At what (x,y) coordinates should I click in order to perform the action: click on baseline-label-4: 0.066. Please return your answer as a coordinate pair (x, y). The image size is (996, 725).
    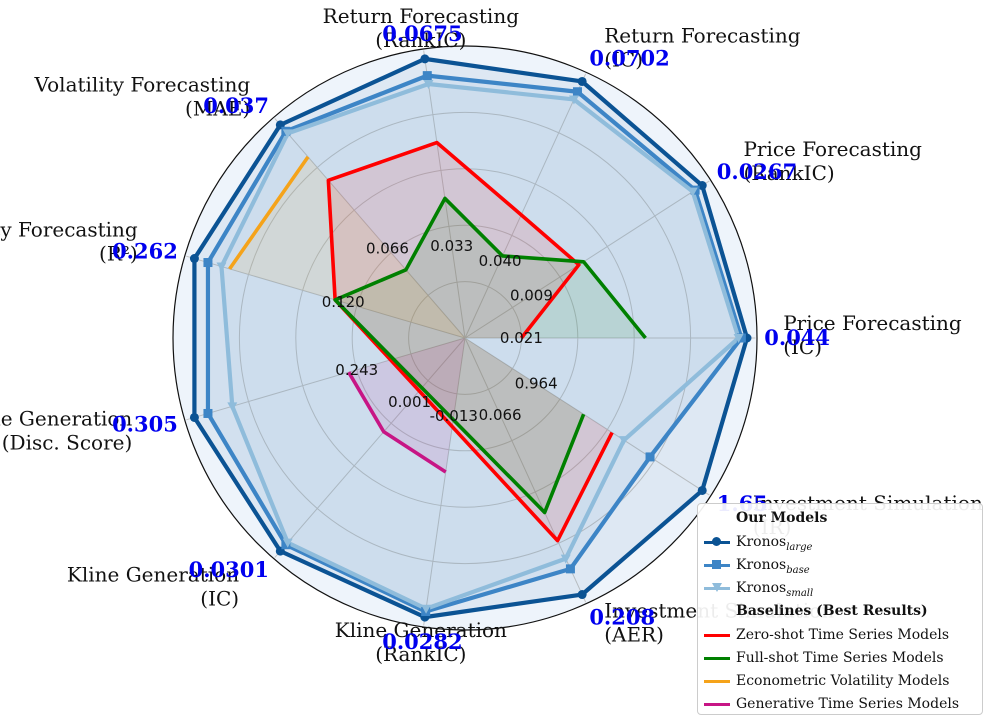
    Looking at the image, I should click on (387, 248).